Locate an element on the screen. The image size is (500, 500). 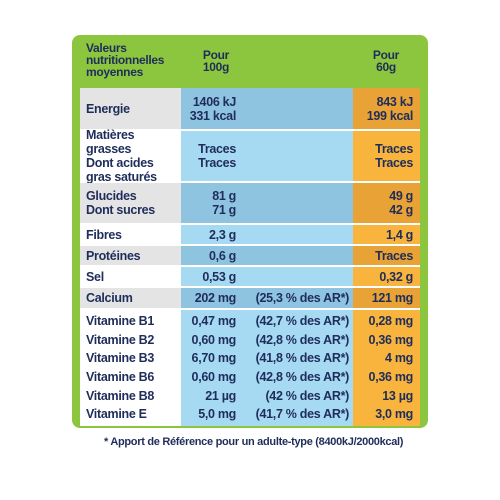
value-100g: 202 mg is located at coordinates (215, 298).